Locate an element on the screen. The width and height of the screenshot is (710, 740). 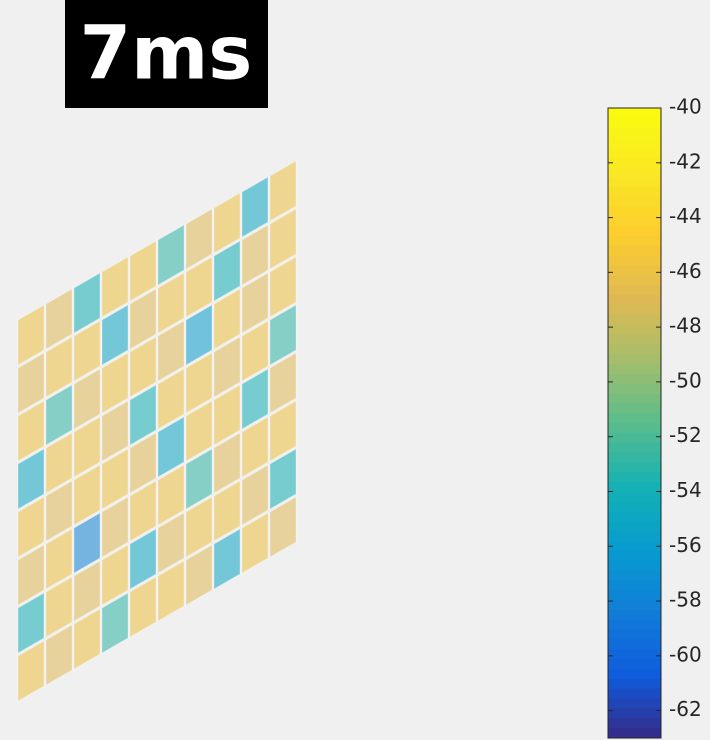
colorbar-tick-label: -46 is located at coordinates (685, 271).